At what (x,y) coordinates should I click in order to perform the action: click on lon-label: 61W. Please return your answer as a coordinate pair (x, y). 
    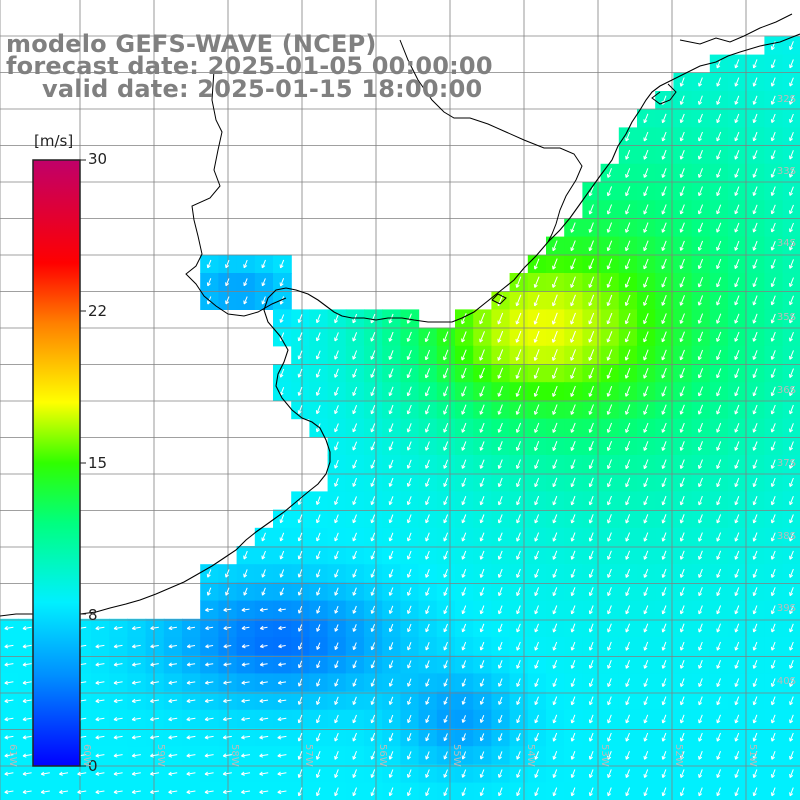
    Looking at the image, I should click on (12, 755).